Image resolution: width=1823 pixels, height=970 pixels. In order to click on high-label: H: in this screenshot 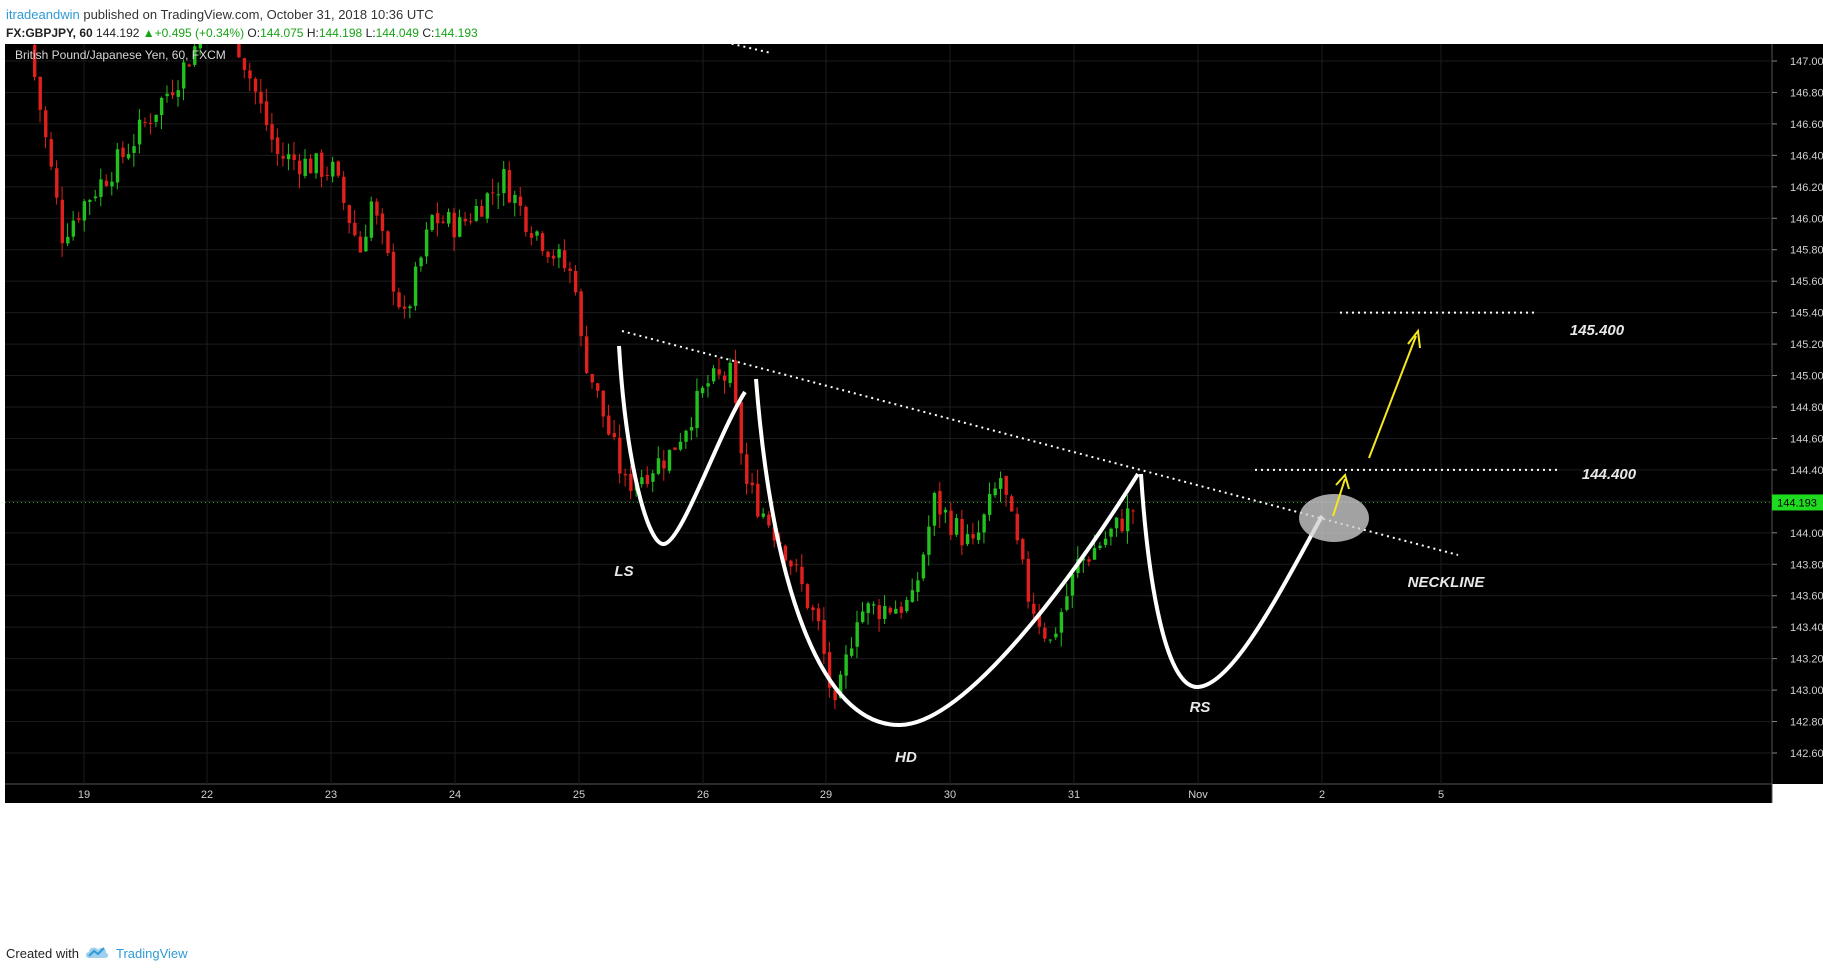, I will do `click(312, 33)`.